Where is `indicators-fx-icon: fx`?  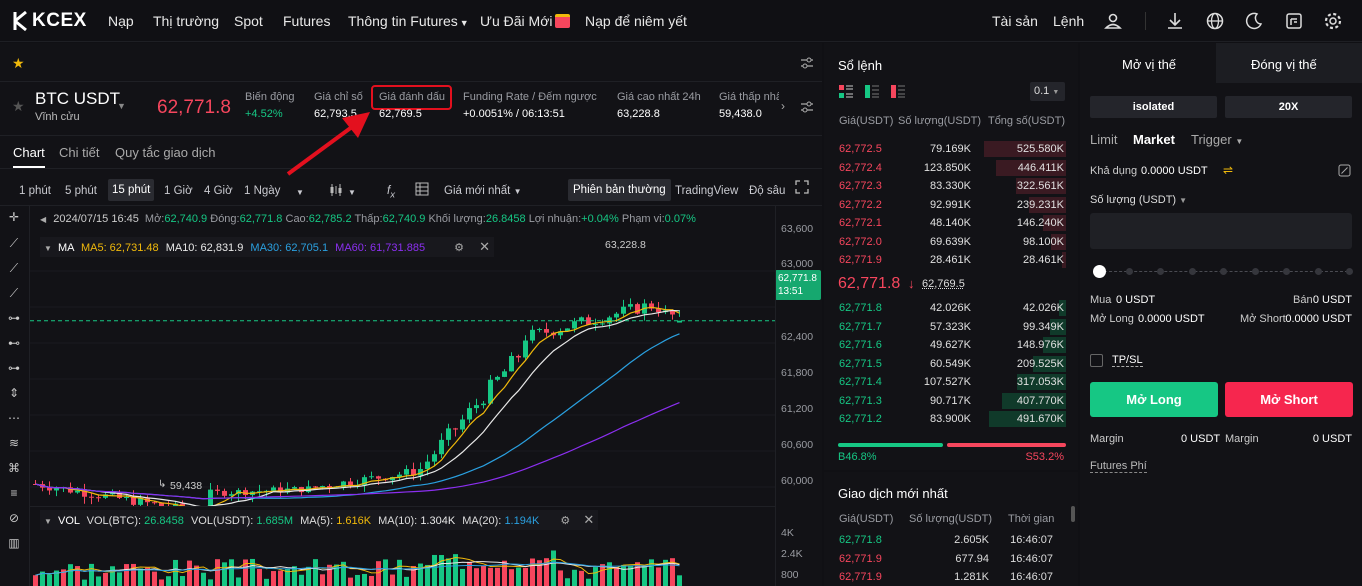 indicators-fx-icon: fx is located at coordinates (391, 193).